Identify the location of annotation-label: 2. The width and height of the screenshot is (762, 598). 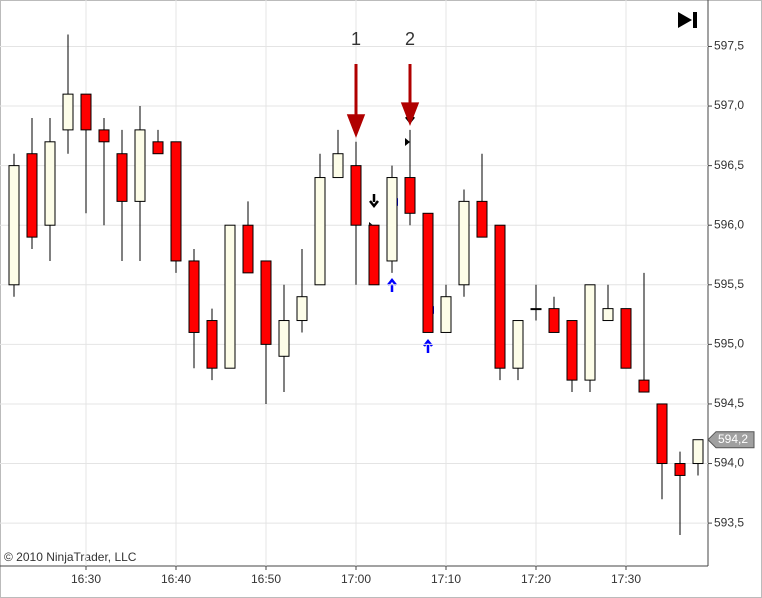
(410, 39).